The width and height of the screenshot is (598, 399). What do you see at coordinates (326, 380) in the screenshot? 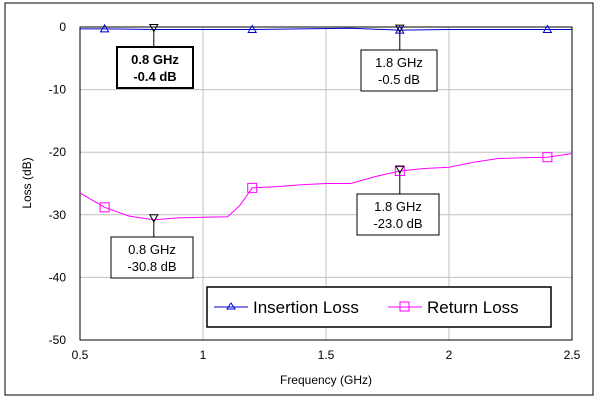
I see `x-axis-label: Frequency (GHz)` at bounding box center [326, 380].